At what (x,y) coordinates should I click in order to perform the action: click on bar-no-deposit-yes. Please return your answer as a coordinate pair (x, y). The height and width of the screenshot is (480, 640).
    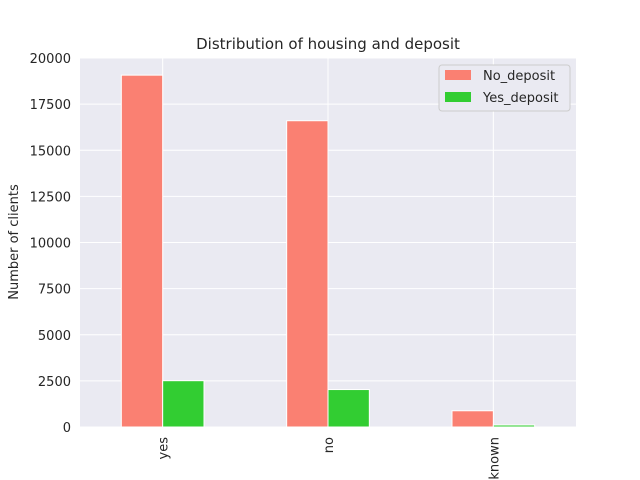
    Looking at the image, I should click on (142, 251).